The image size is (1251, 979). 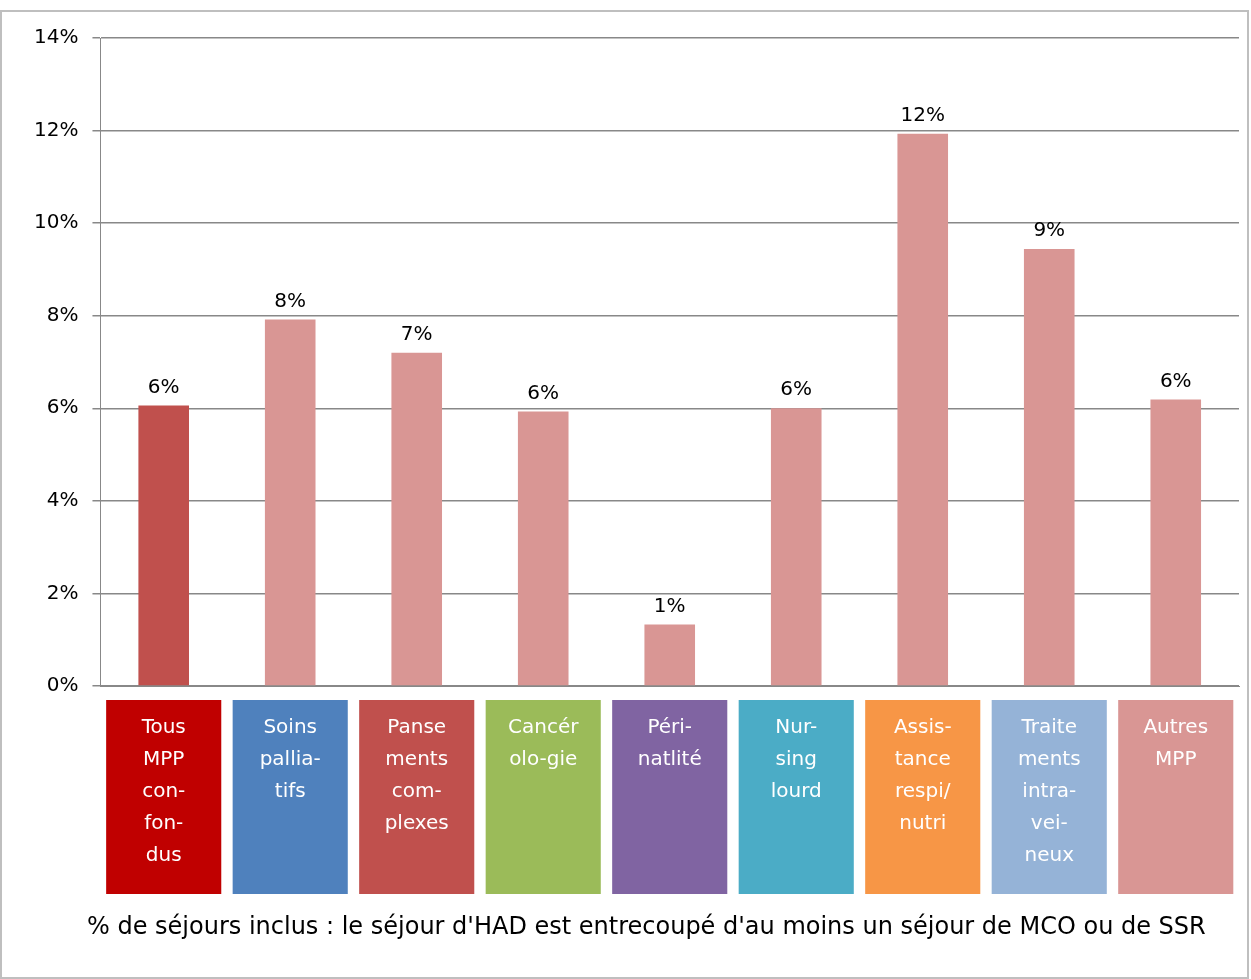 What do you see at coordinates (669, 742) in the screenshot?
I see `x-tick-label: Péri- natlité` at bounding box center [669, 742].